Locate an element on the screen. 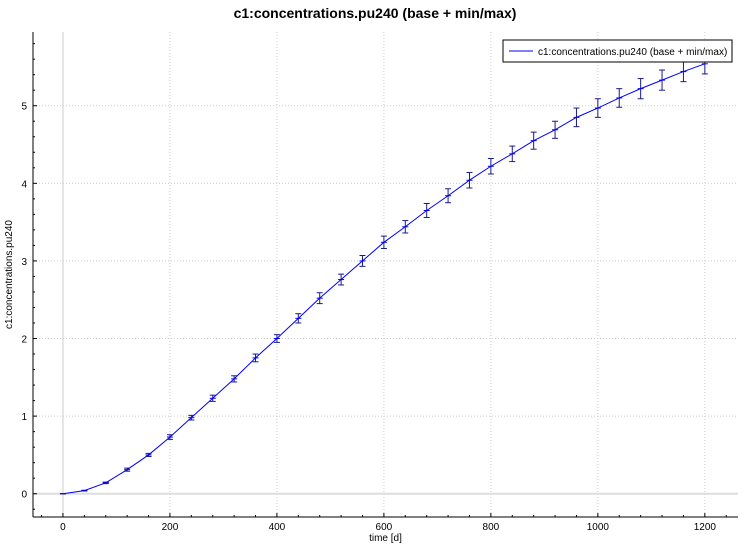 The width and height of the screenshot is (750, 545). x-tick-label: 1200 is located at coordinates (705, 527).